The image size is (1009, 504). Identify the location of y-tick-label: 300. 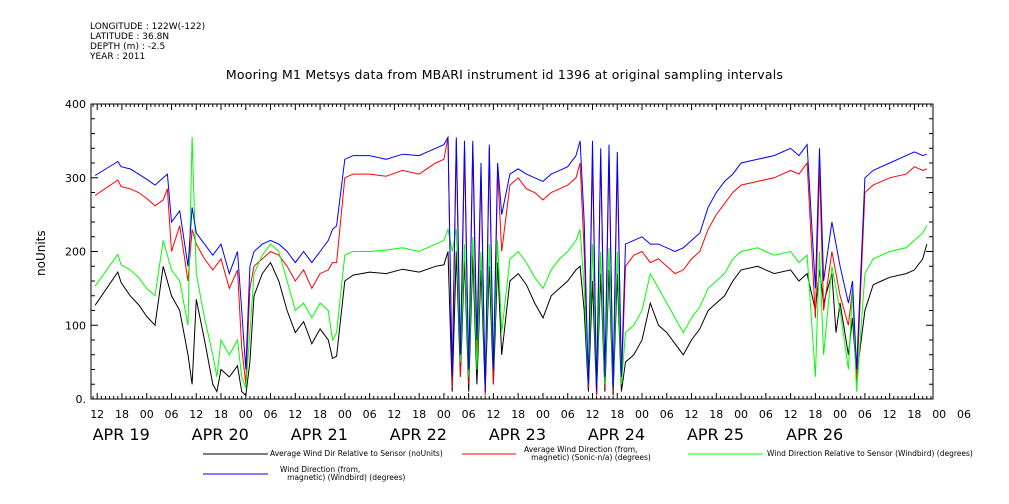
(75, 178).